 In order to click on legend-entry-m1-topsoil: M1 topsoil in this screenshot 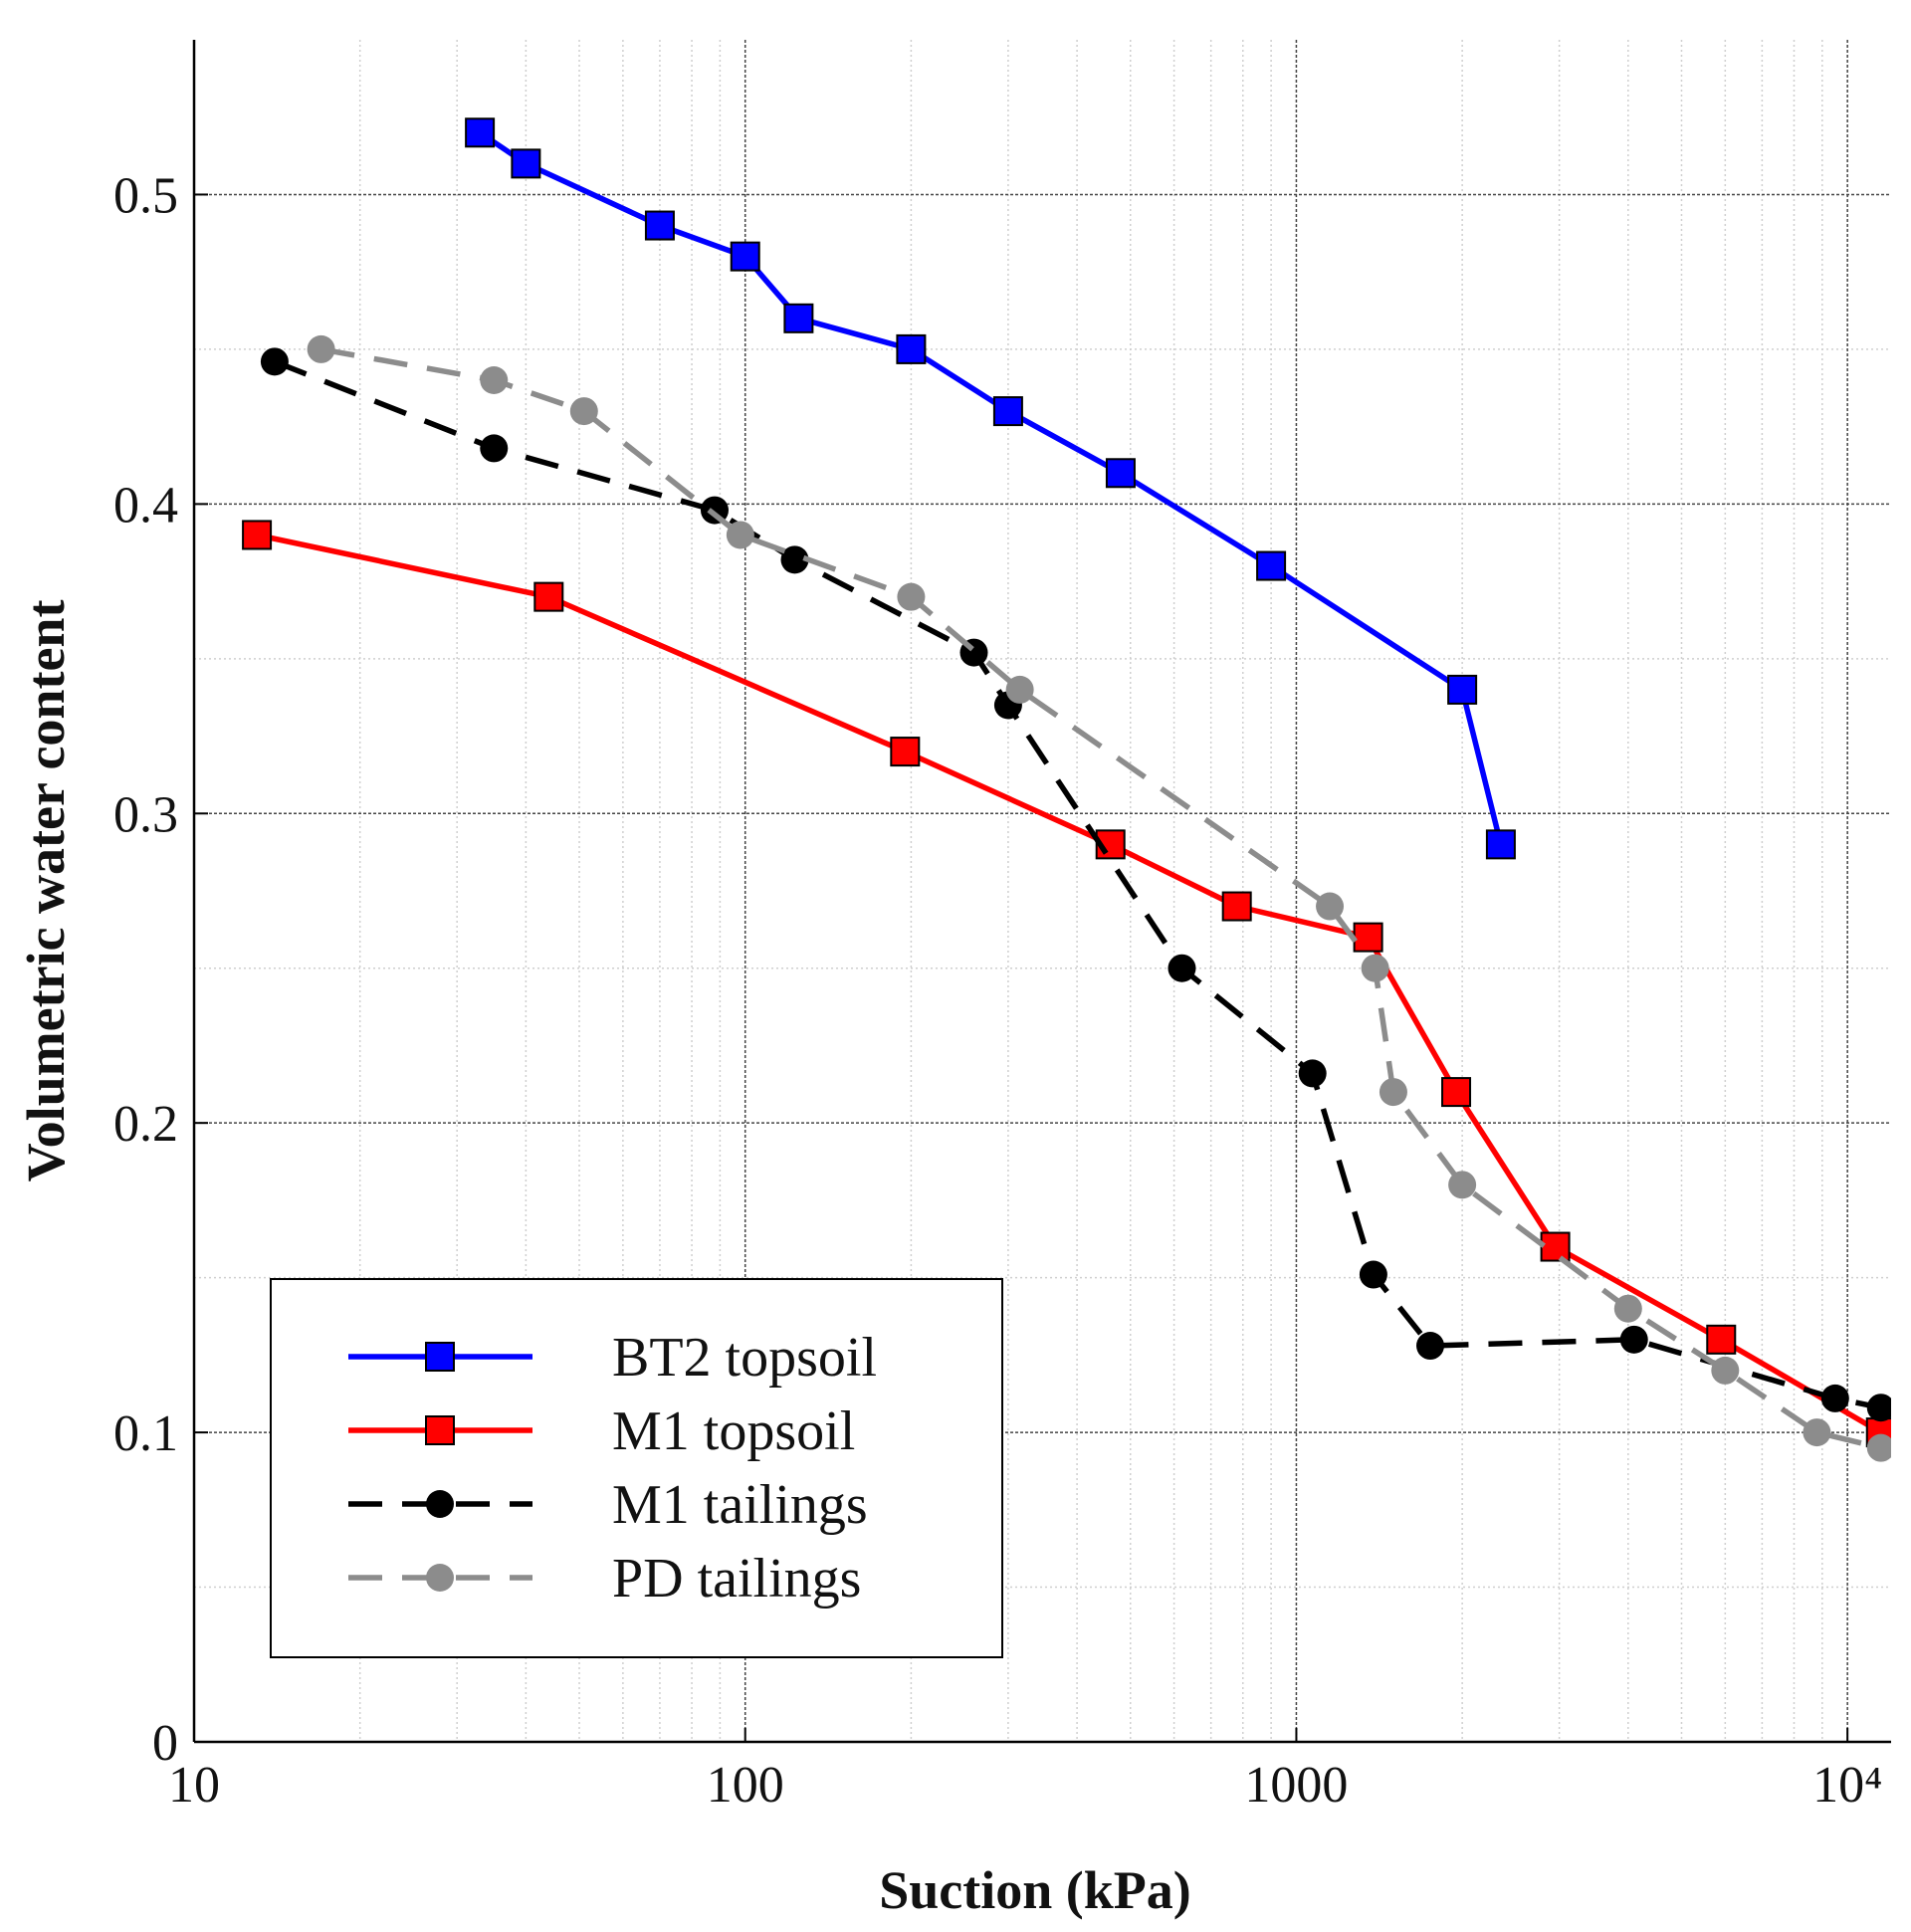, I will do `click(601, 1431)`.